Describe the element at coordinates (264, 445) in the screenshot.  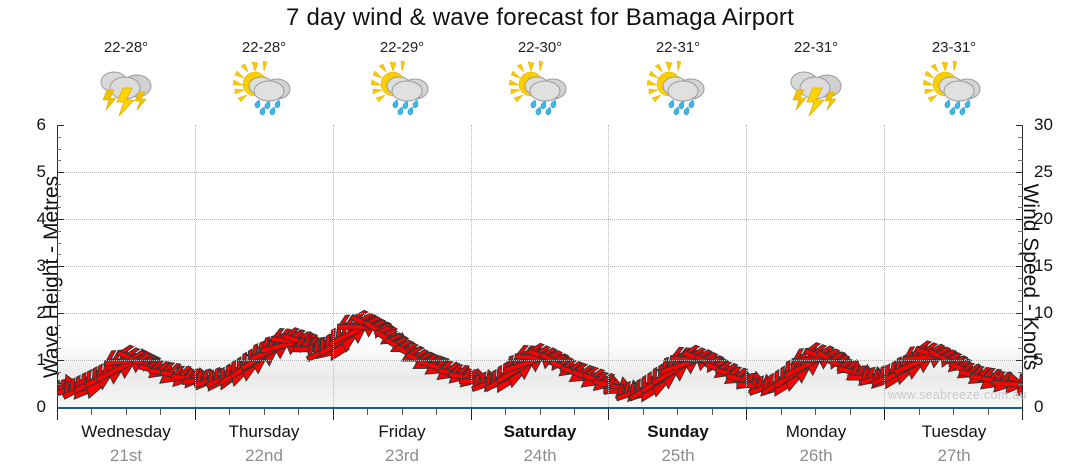
I see `day-footer-thursday: Thursday 22nd` at that location.